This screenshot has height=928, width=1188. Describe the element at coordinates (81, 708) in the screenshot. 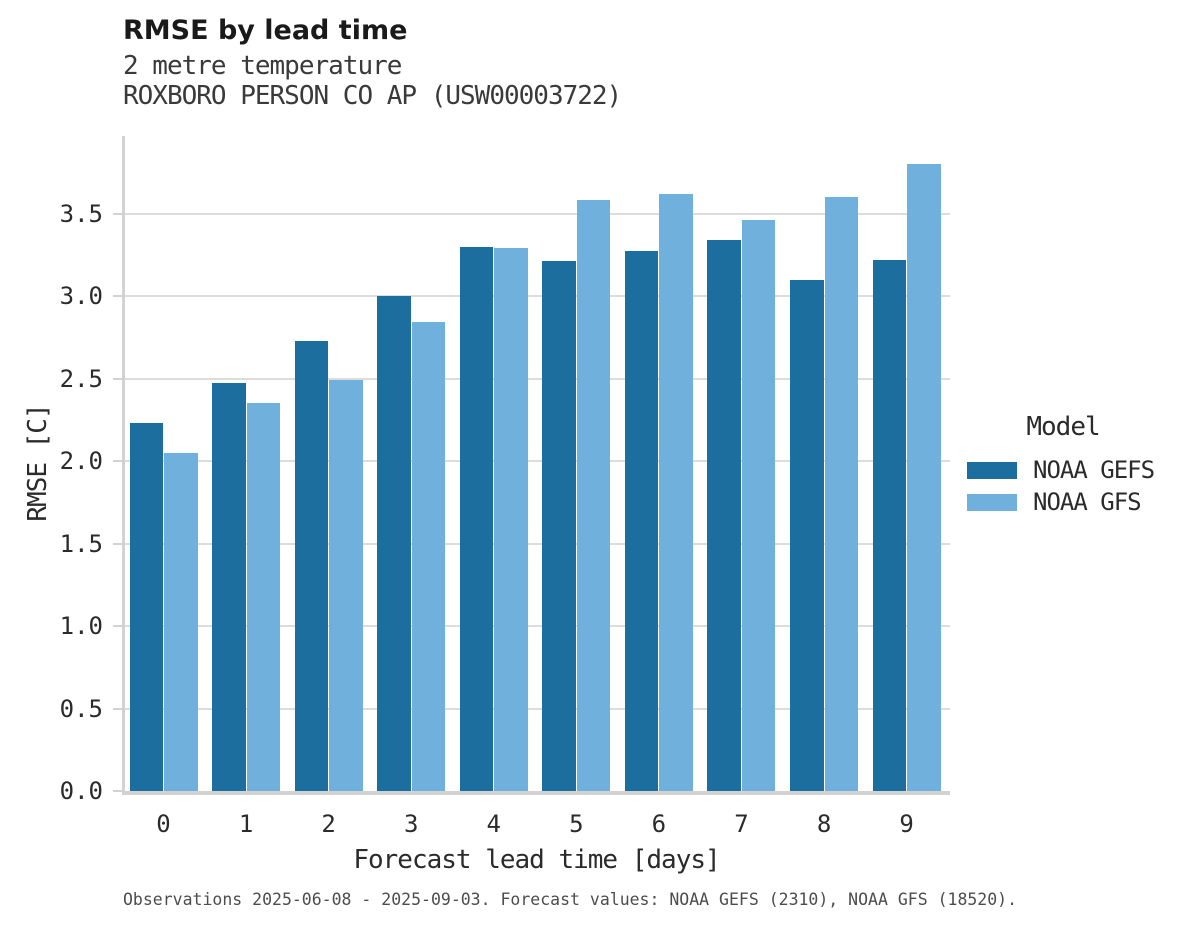

I see `y-tick-label-0.5: 0.5` at that location.